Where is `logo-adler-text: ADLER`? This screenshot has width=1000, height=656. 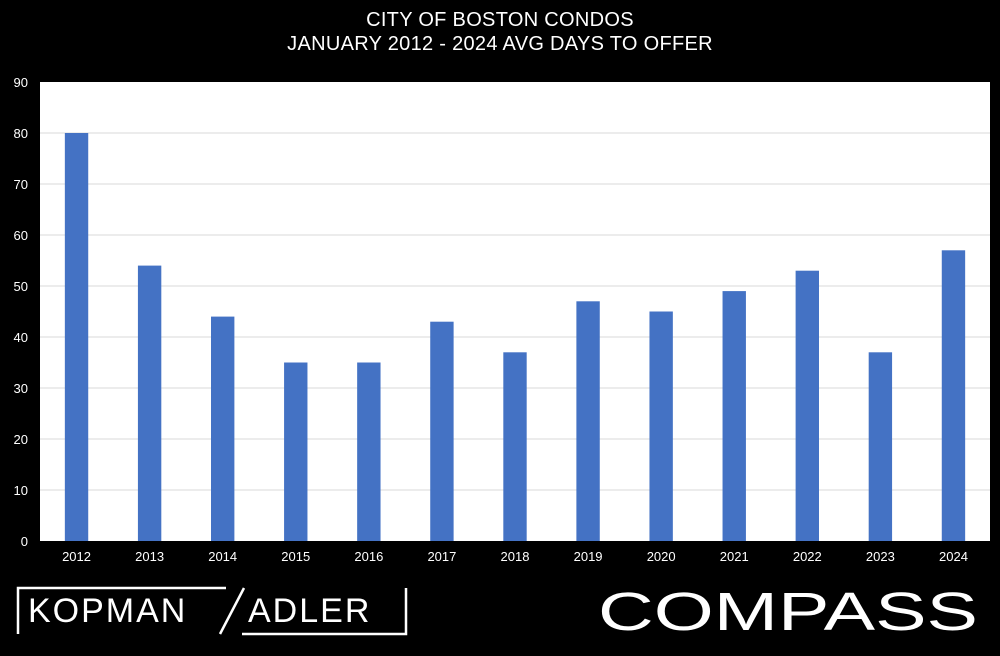 logo-adler-text: ADLER is located at coordinates (310, 611).